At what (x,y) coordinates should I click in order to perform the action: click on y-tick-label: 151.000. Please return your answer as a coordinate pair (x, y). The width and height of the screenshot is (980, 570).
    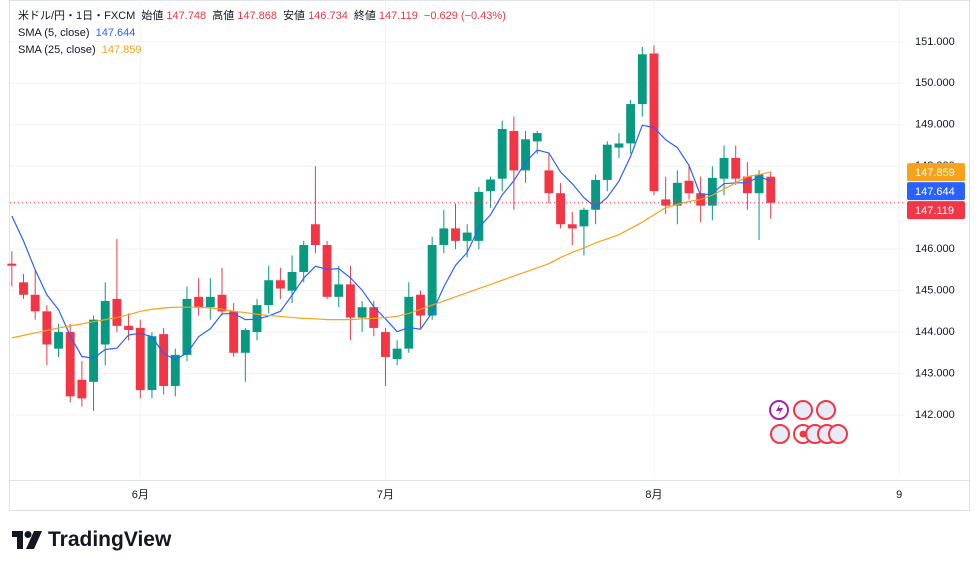
    Looking at the image, I should click on (935, 42).